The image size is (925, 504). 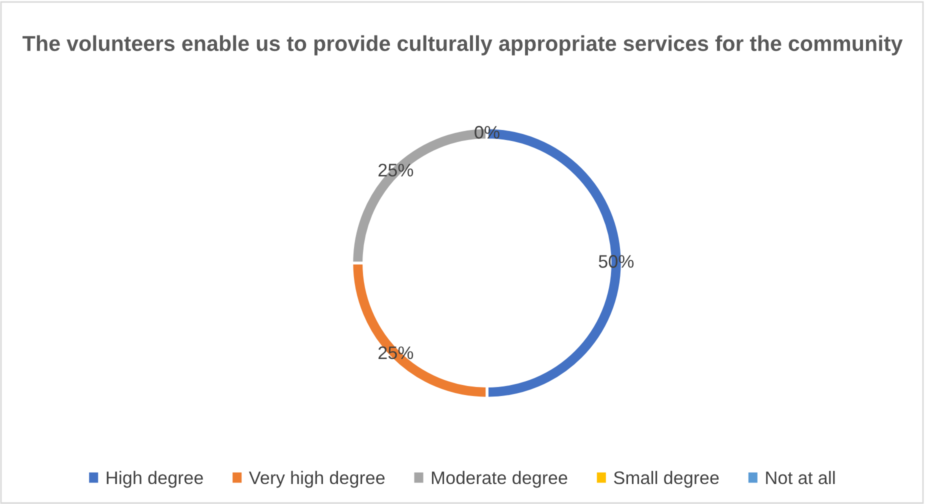 What do you see at coordinates (462, 45) in the screenshot?
I see `chart-title: The volunteers enable us to provide culturally appropriate services for the community` at bounding box center [462, 45].